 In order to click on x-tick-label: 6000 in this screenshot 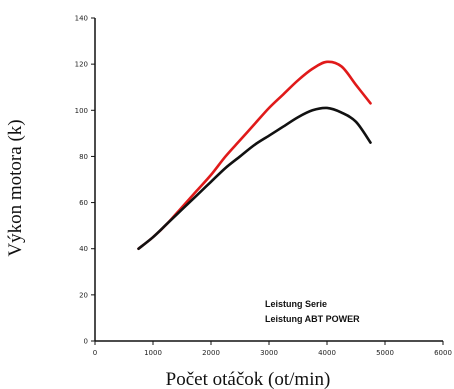, I will do `click(443, 353)`.